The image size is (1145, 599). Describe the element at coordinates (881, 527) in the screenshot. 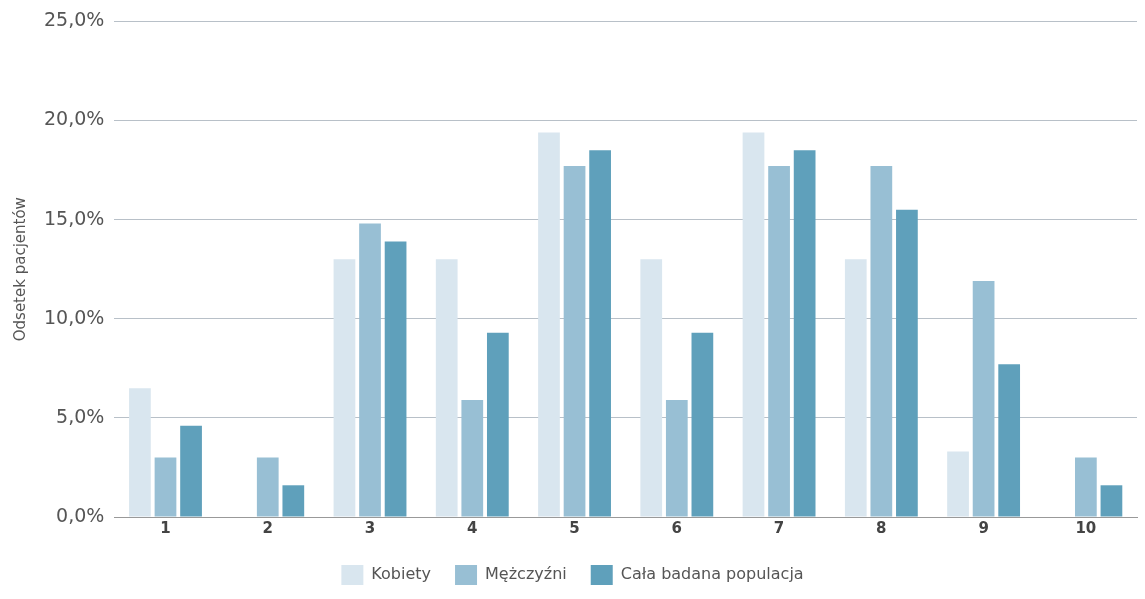

I see `x-tick-label: 8` at that location.